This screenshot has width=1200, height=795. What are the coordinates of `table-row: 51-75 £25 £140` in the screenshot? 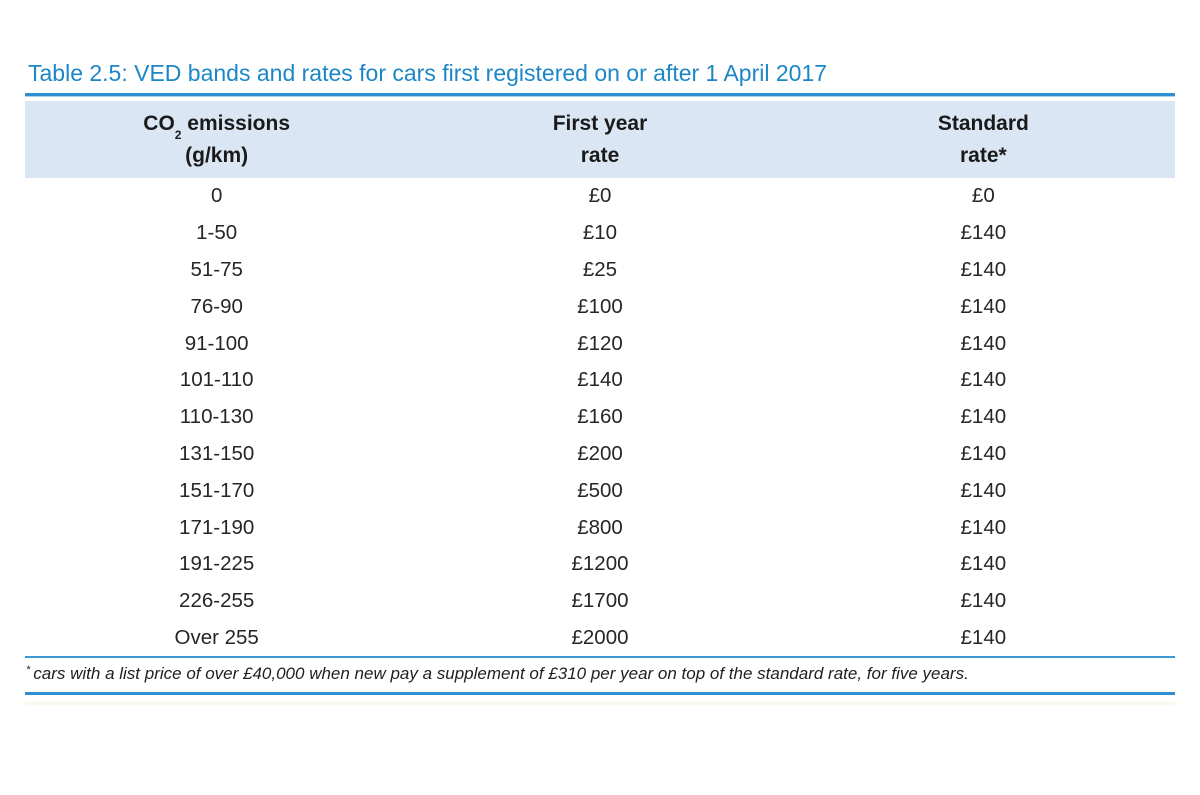 It's located at (600, 270).